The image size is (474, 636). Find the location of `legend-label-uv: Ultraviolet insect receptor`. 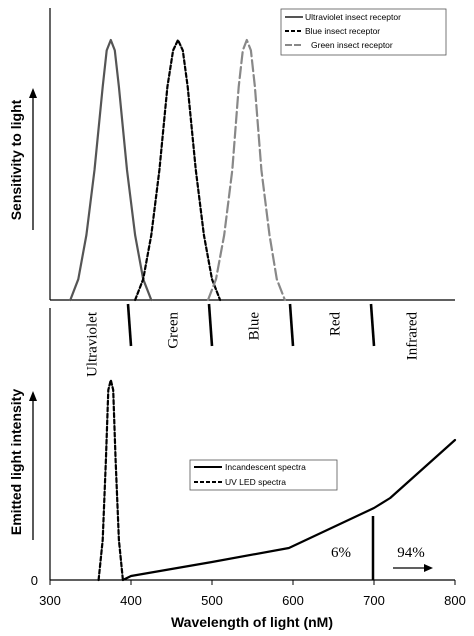

legend-label-uv: Ultraviolet insect receptor is located at coordinates (353, 17).